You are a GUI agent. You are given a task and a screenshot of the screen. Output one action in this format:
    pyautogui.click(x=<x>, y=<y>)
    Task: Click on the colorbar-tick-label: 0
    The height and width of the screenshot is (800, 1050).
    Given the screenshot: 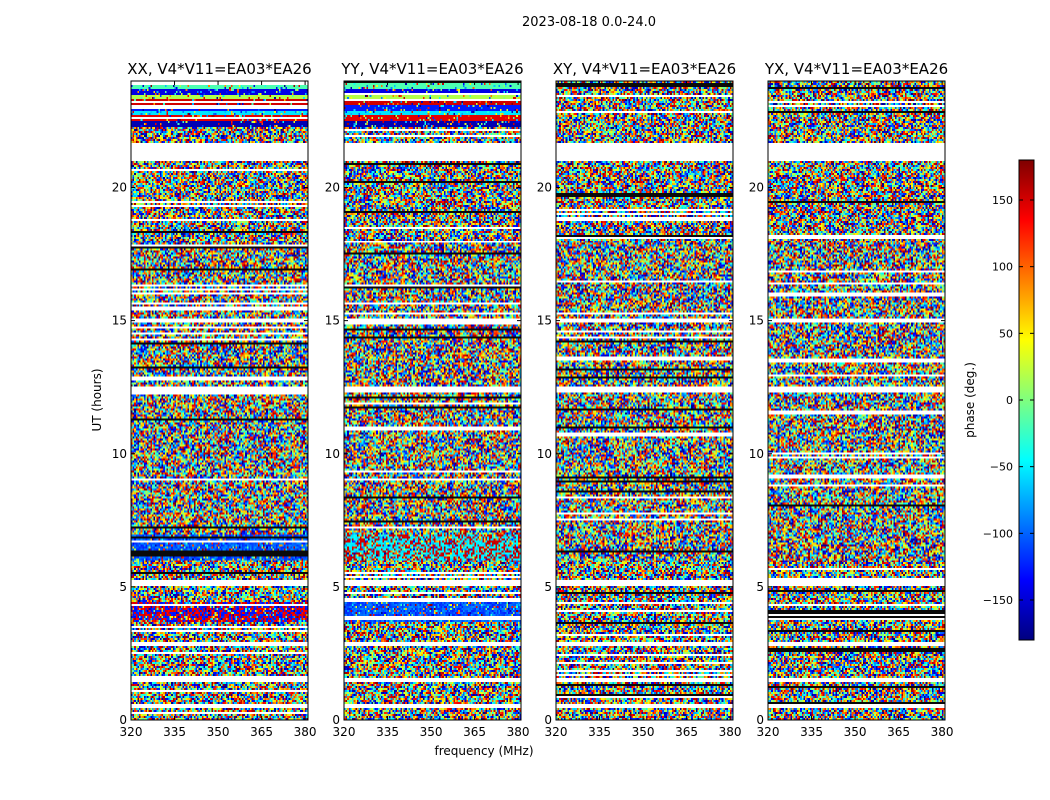 What is the action you would take?
    pyautogui.click(x=1009, y=400)
    